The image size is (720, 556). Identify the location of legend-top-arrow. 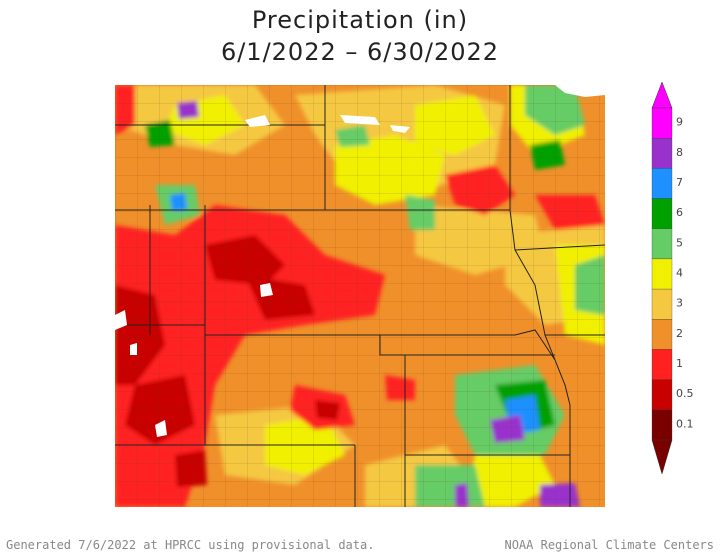
(662, 95).